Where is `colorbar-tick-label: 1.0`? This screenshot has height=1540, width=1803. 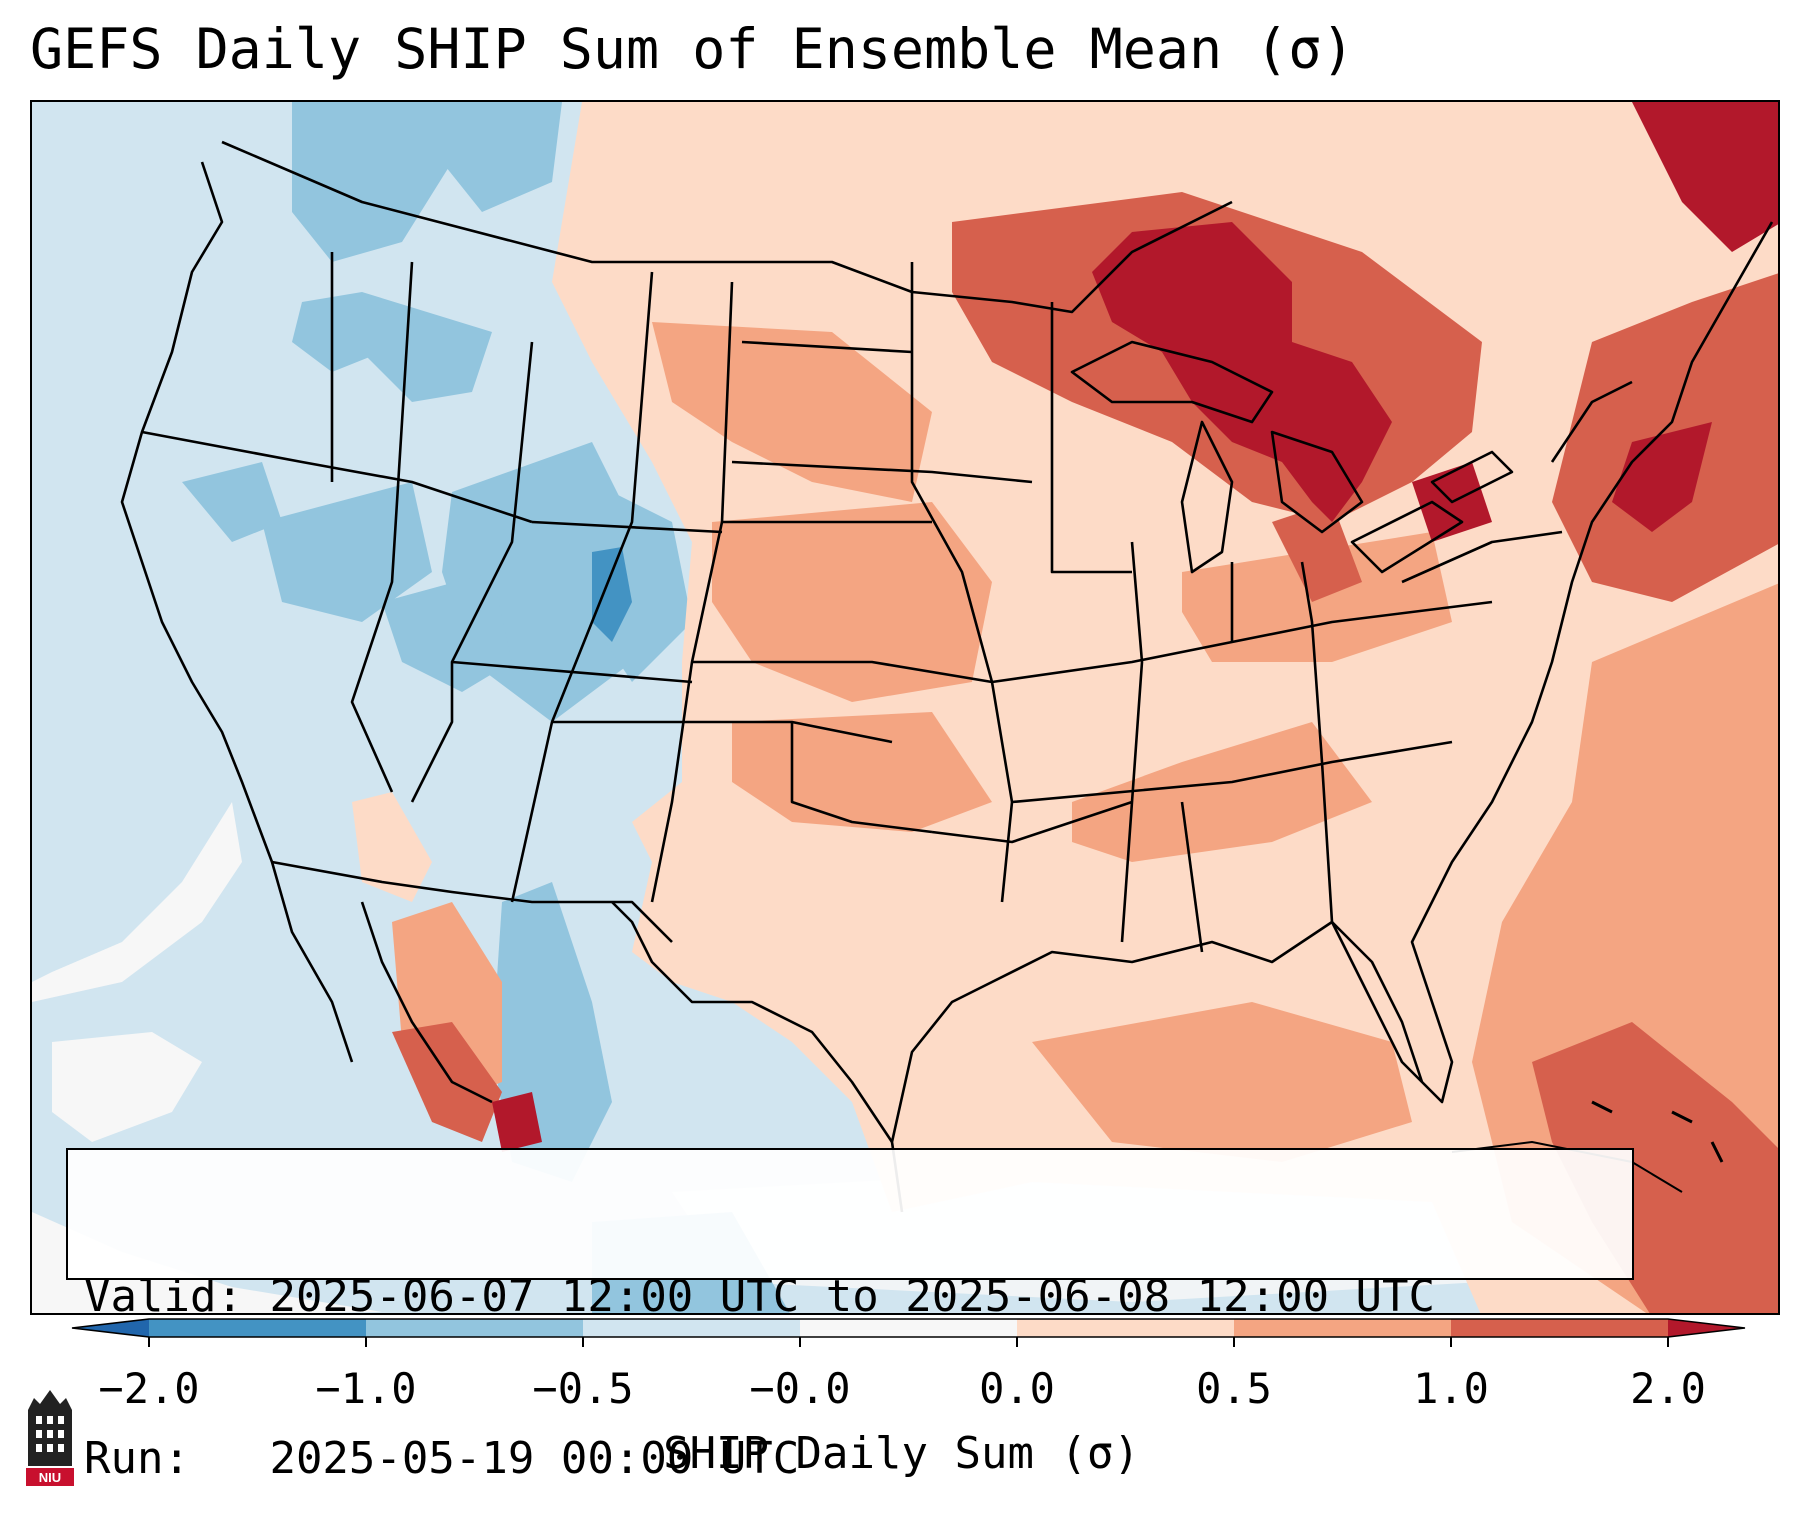 colorbar-tick-label: 1.0 is located at coordinates (1451, 1388).